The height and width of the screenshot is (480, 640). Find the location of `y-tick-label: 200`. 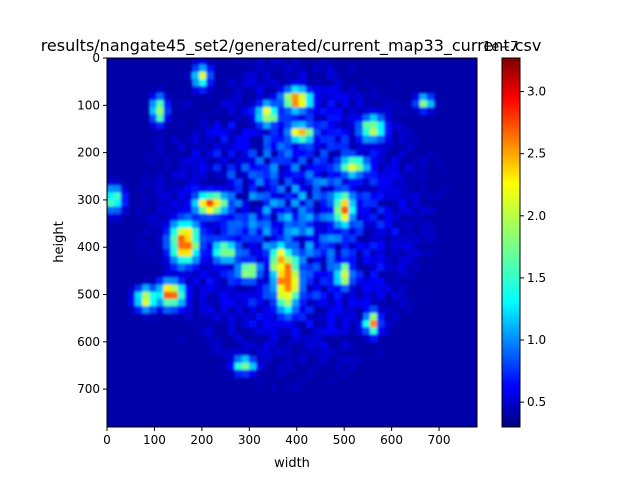

y-tick-label: 200 is located at coordinates (88, 153).